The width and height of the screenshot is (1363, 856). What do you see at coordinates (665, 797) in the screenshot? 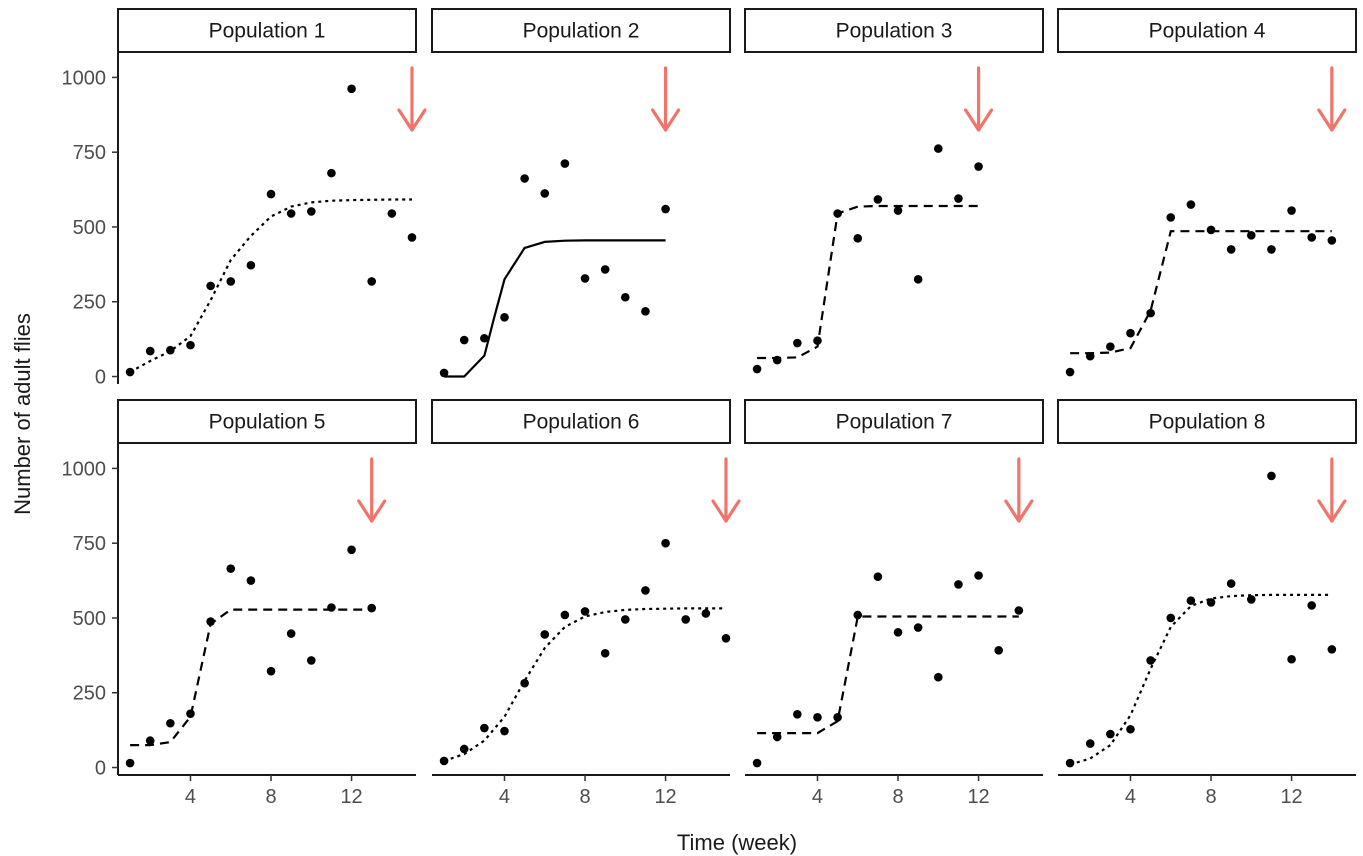
I see `x-tick-label: 12` at bounding box center [665, 797].